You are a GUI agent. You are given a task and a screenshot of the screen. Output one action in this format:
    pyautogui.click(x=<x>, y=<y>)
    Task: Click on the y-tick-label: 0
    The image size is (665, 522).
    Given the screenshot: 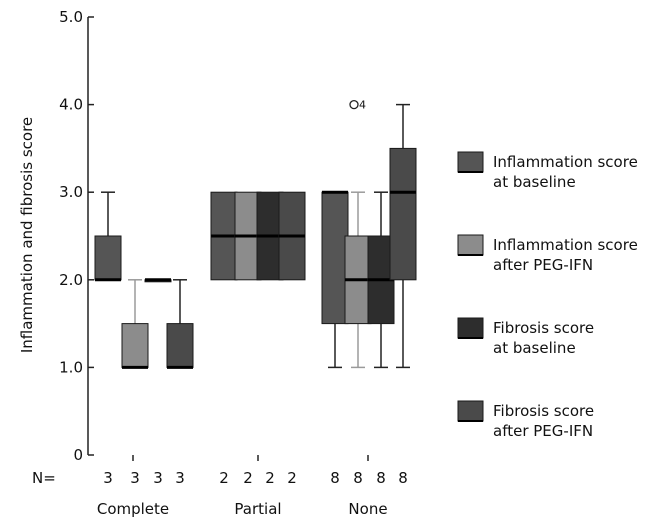 What is the action you would take?
    pyautogui.click(x=78, y=455)
    